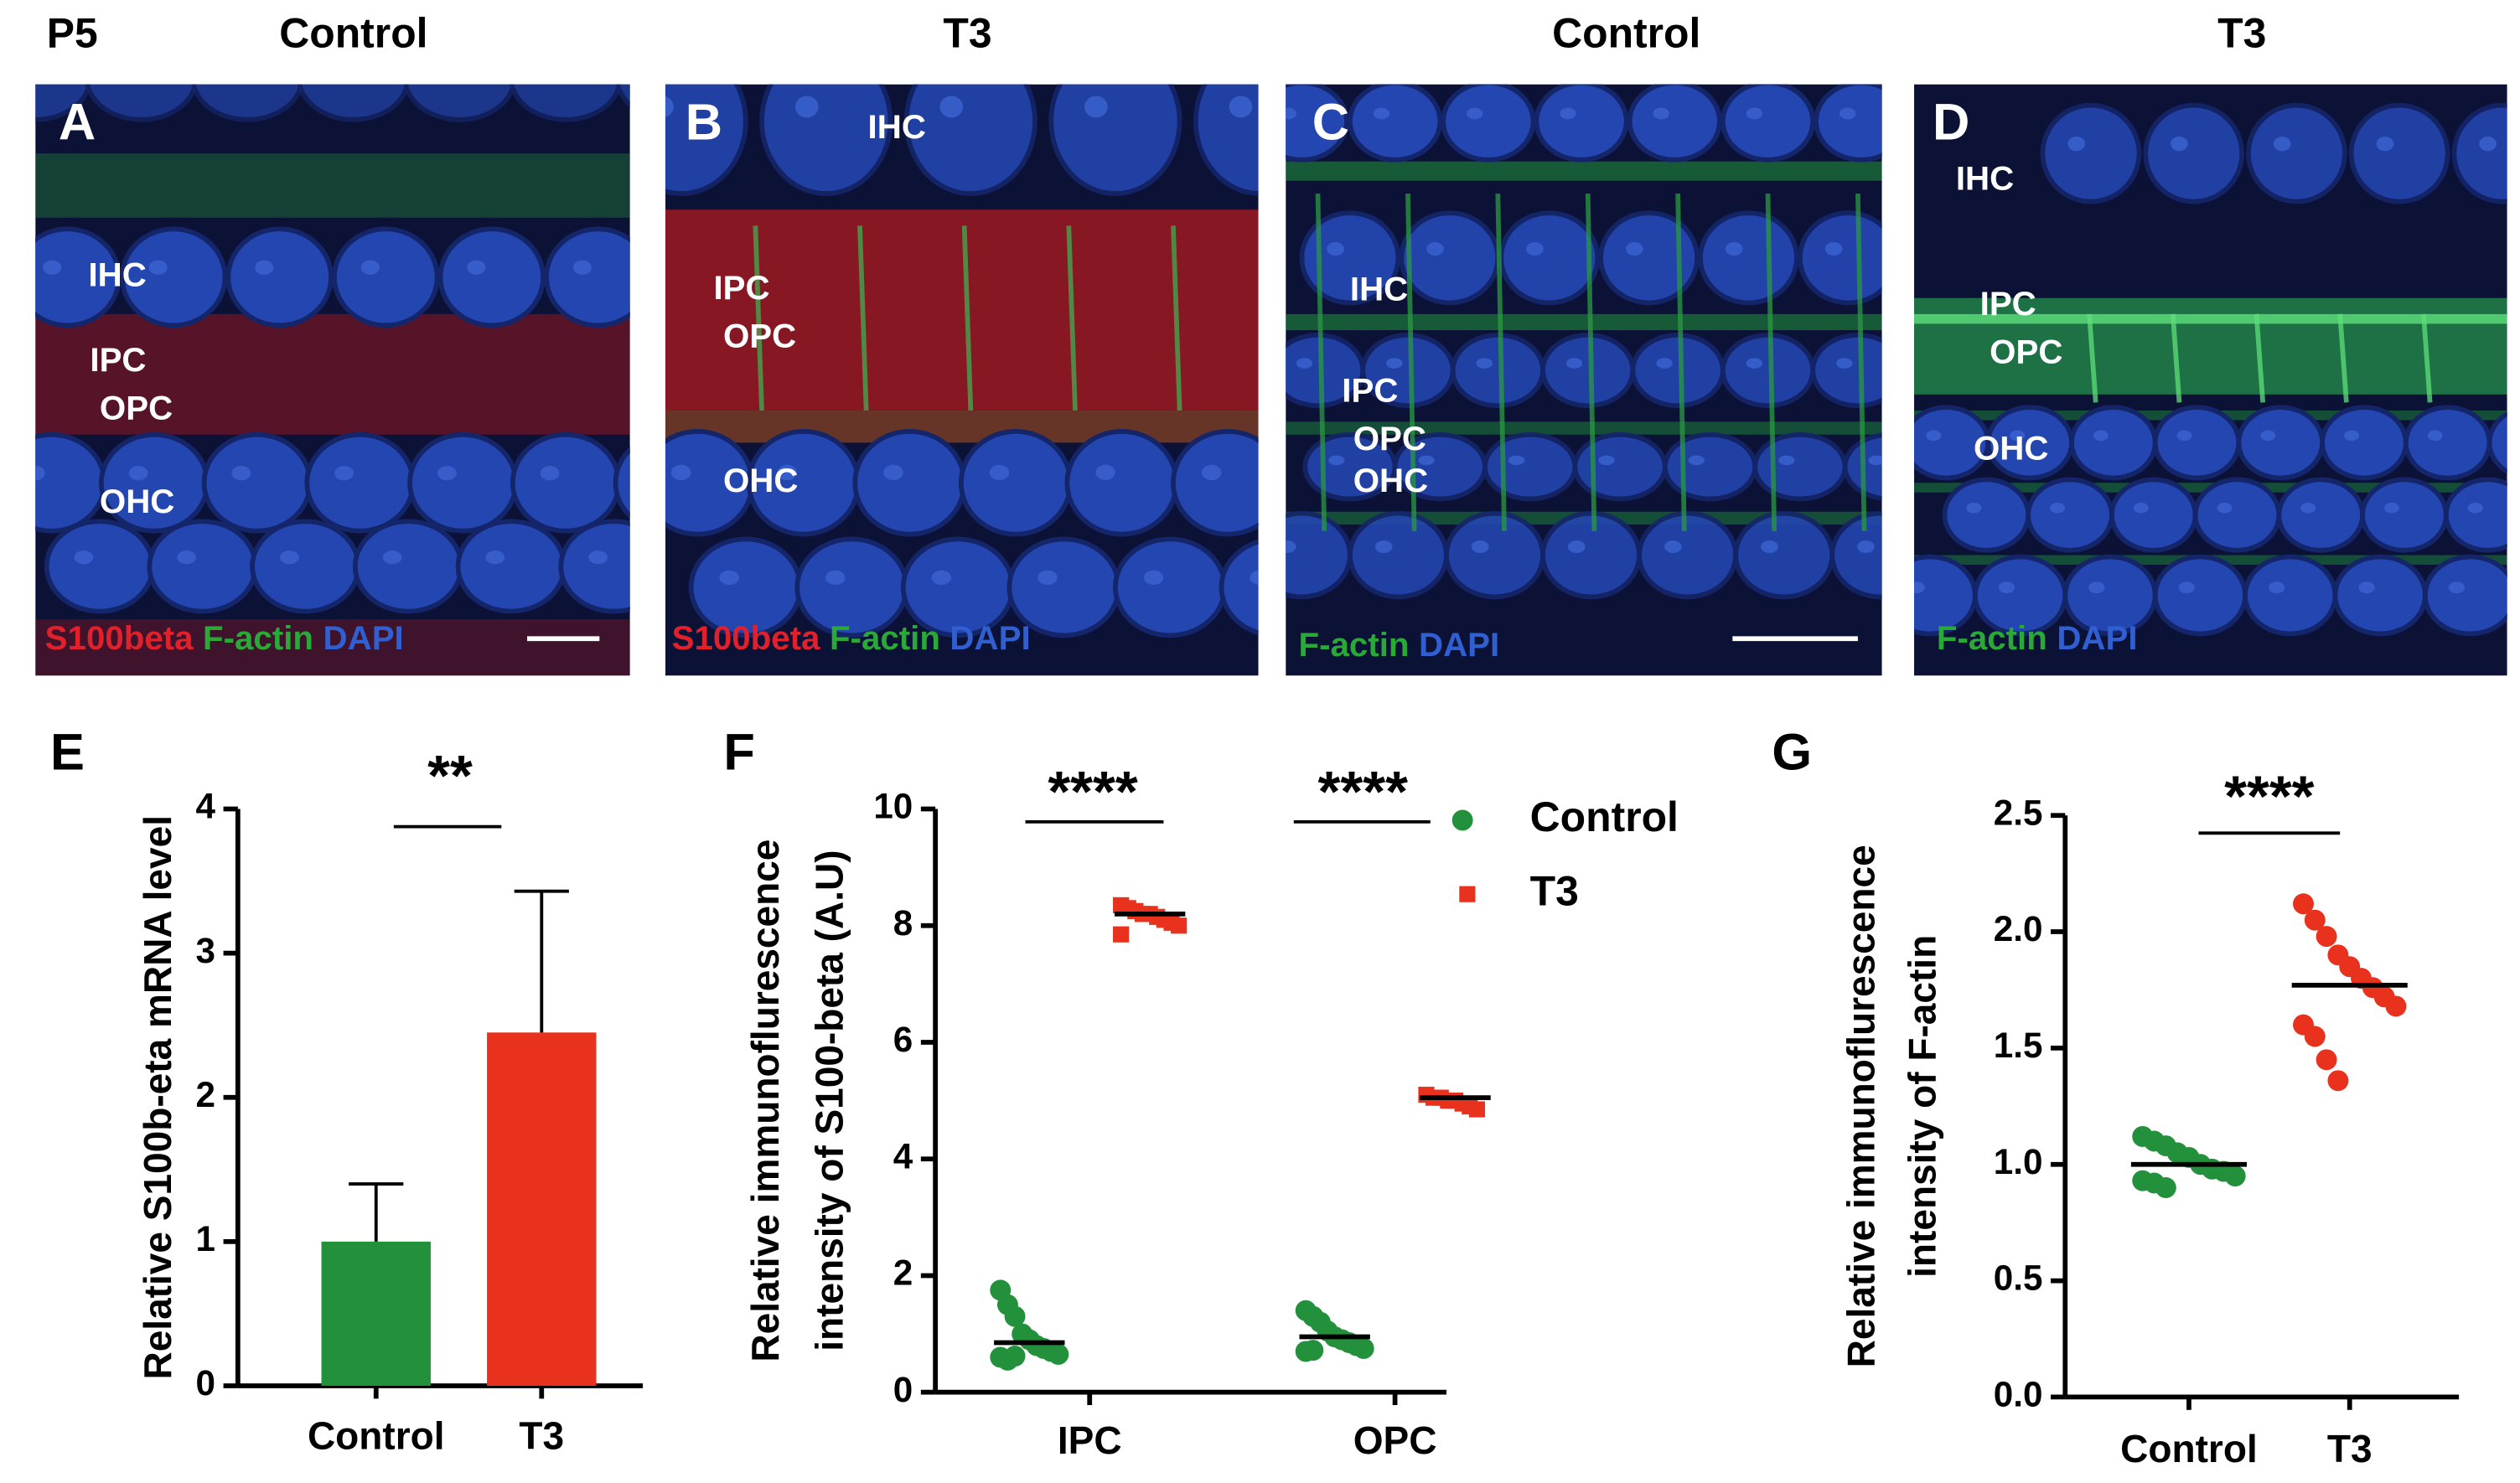  What do you see at coordinates (1363, 791) in the screenshot?
I see `significance: ****` at bounding box center [1363, 791].